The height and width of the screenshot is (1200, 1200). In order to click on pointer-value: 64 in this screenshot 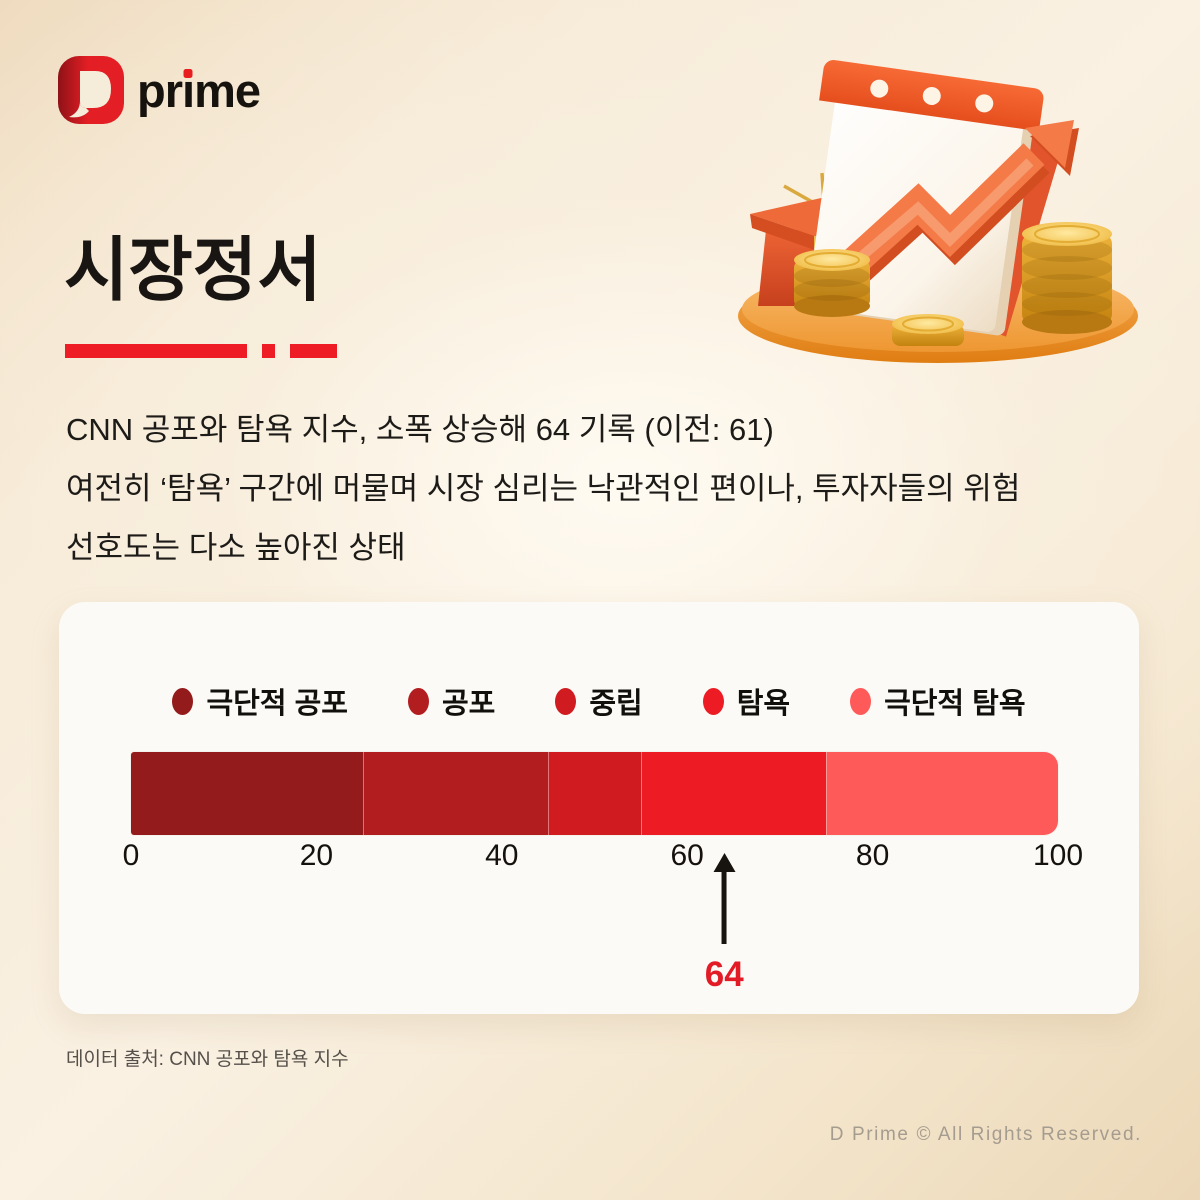, I will do `click(724, 974)`.